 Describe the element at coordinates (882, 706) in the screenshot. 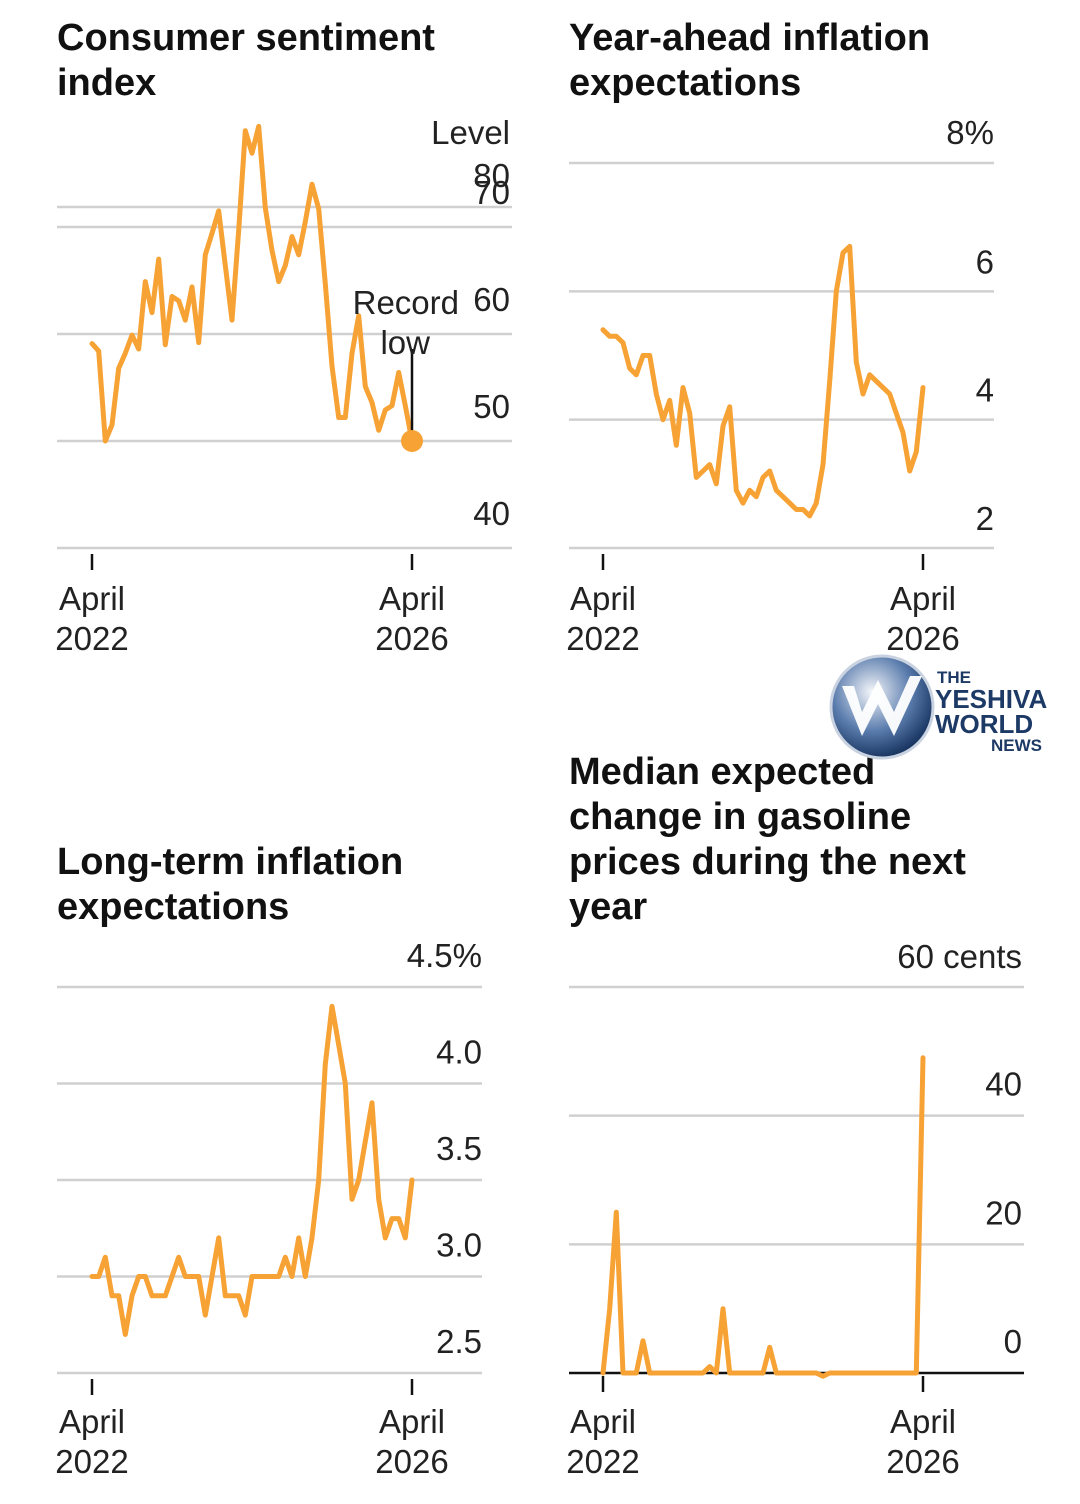

I see `logo-w-icon` at that location.